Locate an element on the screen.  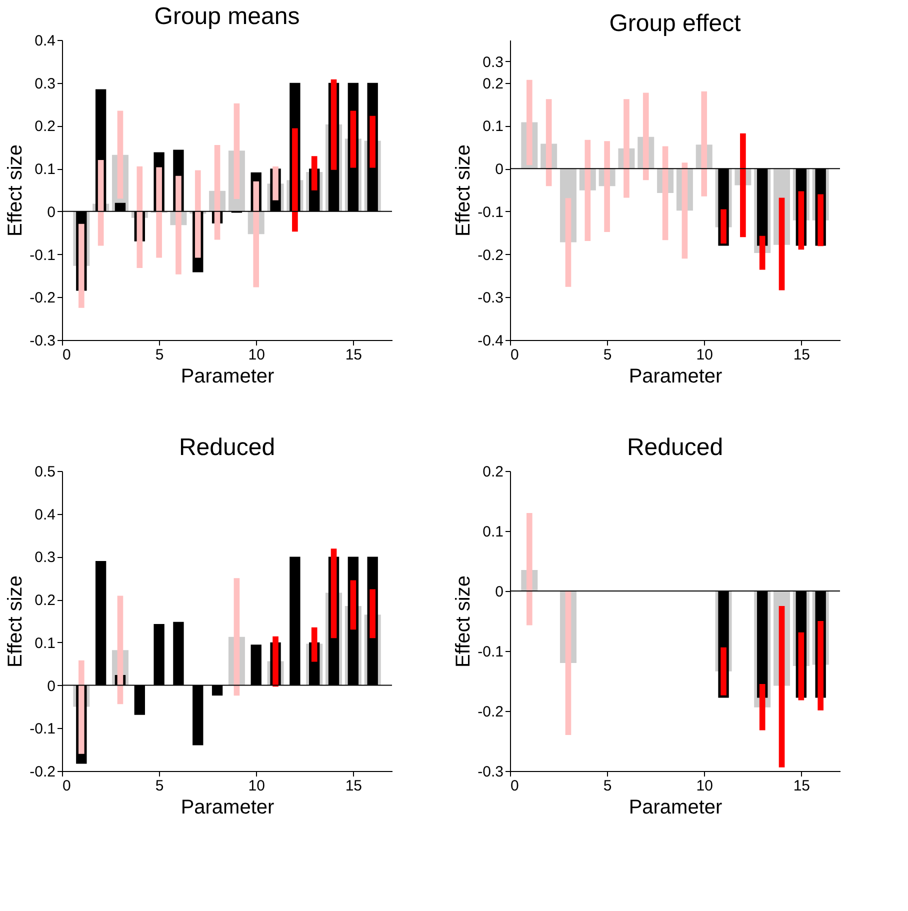
y-tick-label: 0.5 is located at coordinates (45, 472).